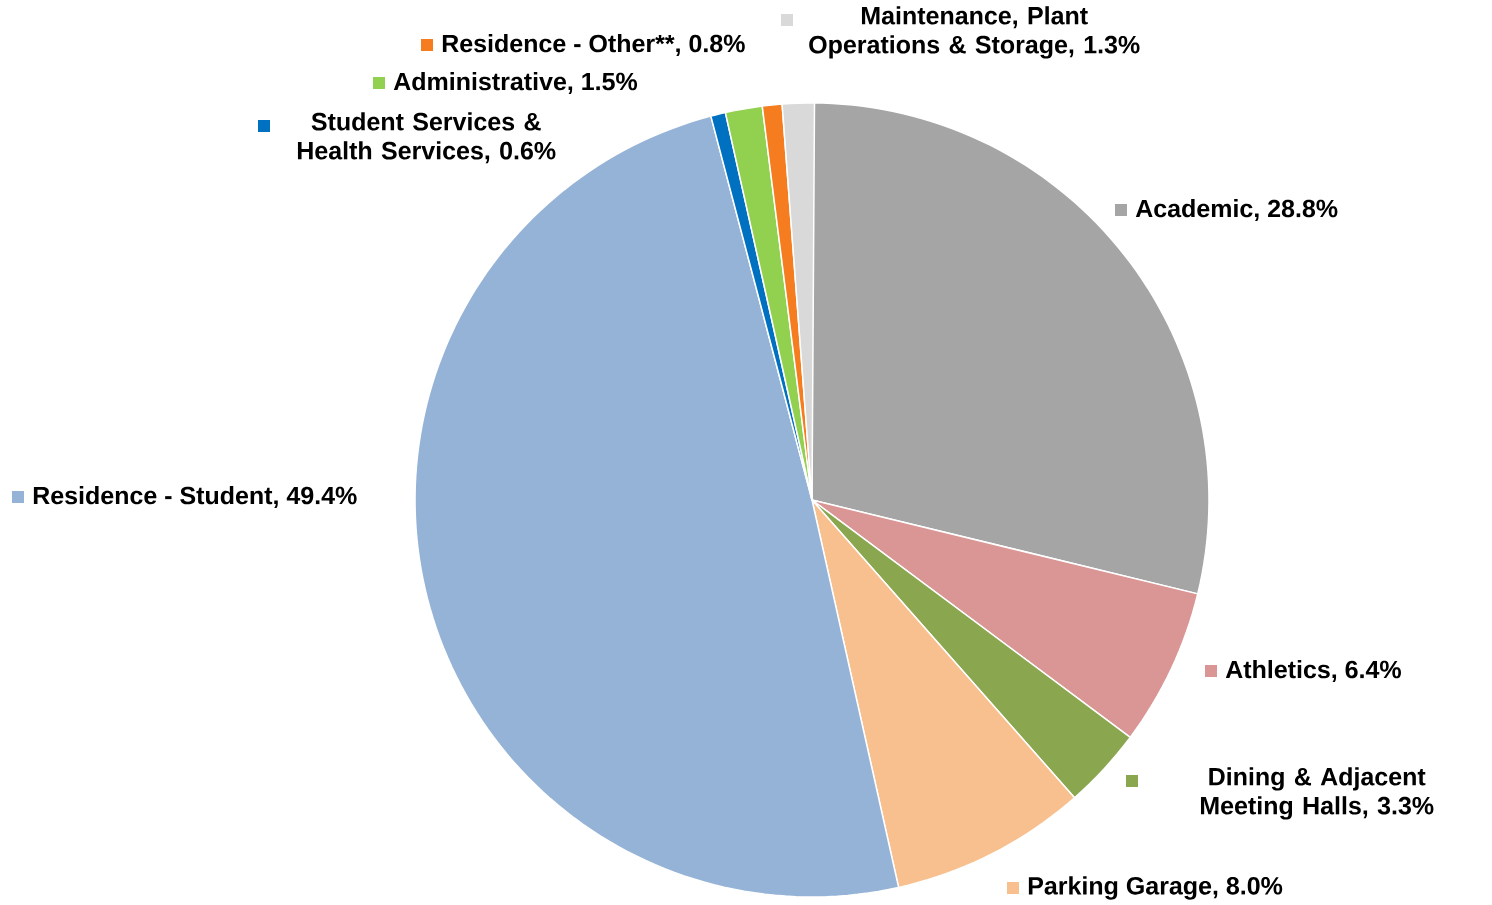 The width and height of the screenshot is (1492, 905). I want to click on legend-label: Academic, 28.8%, so click(1236, 210).